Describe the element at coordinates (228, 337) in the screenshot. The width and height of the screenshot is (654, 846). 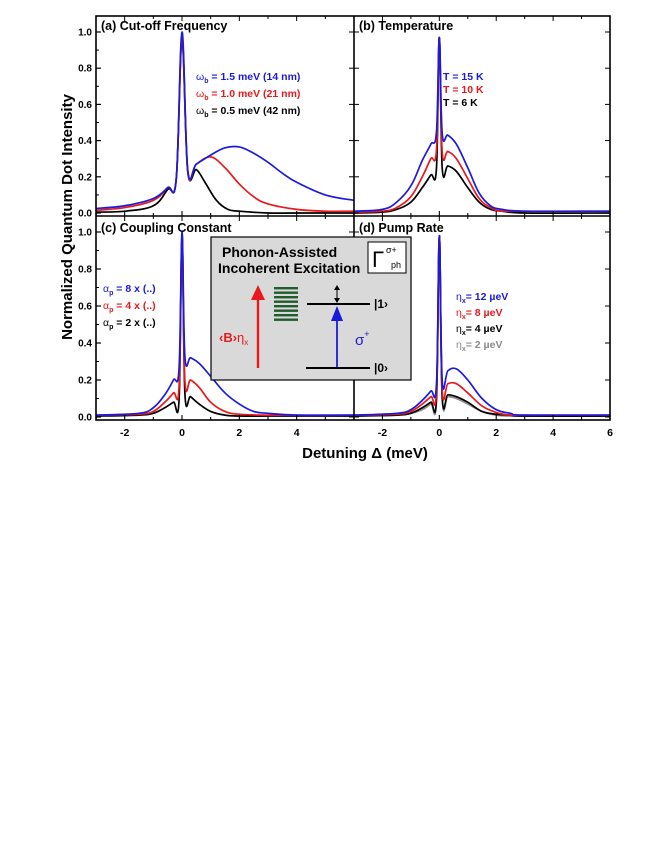
I see `pump-label-b: ‹B›` at that location.